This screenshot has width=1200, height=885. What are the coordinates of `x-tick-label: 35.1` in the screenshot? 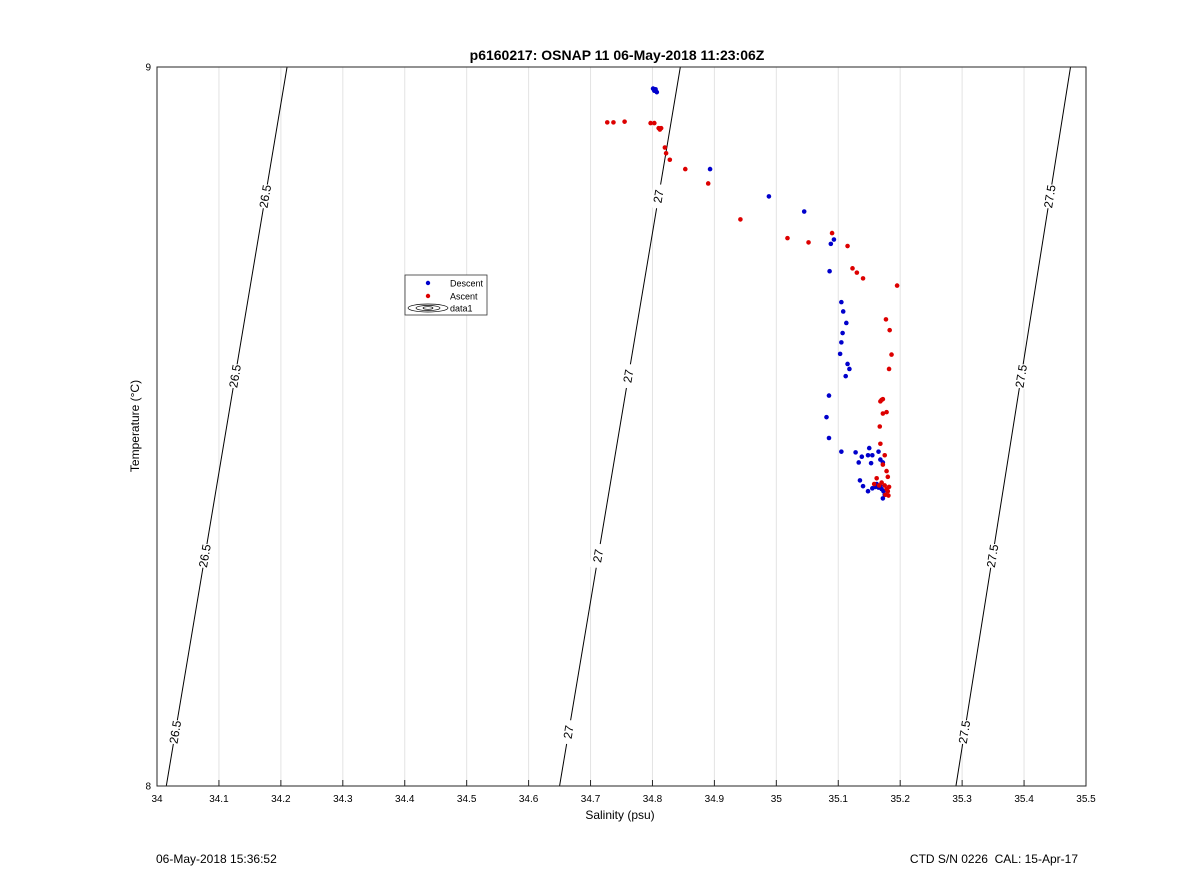 It's located at (839, 799).